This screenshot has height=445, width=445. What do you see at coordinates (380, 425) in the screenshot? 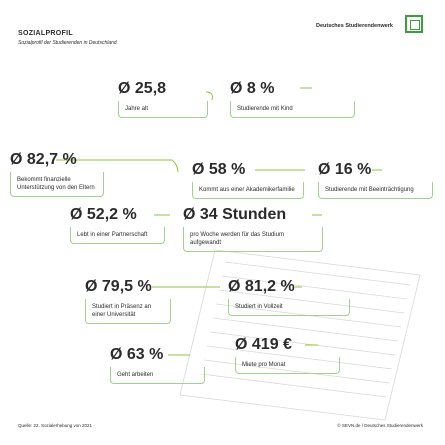
I see `copyright: © SEVN.de / Deutsches Studierendenwerk` at bounding box center [380, 425].